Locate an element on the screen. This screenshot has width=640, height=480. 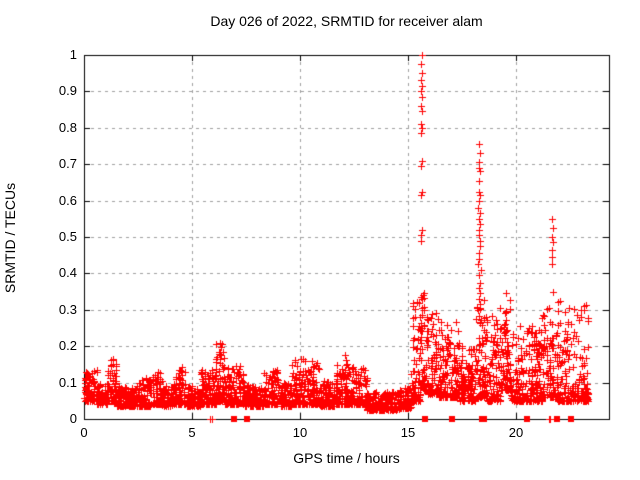
y-tick-label: 0.8 is located at coordinates (67, 127).